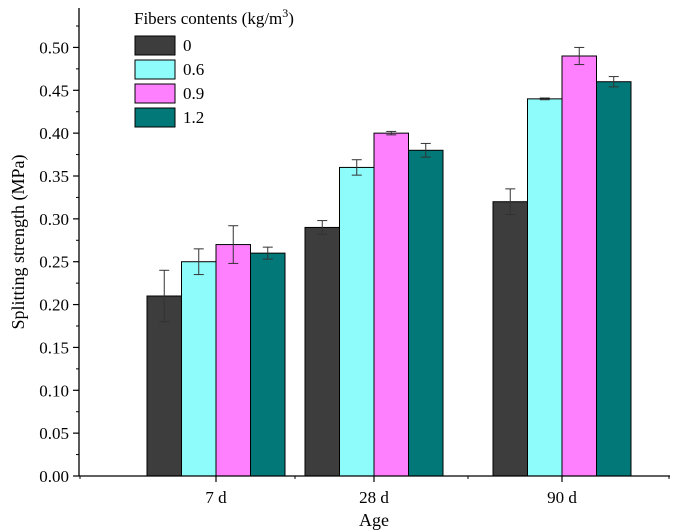 This screenshot has width=682, height=532. I want to click on x-tick-label: 7 d, so click(216, 497).